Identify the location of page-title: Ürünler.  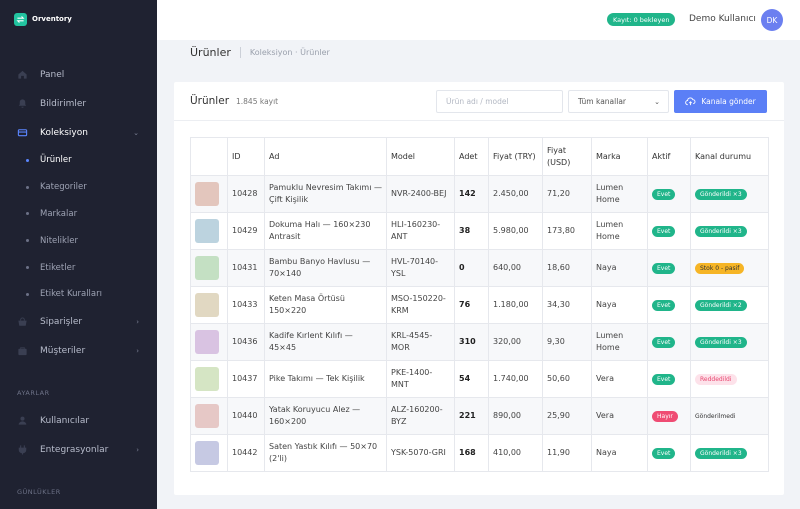
(210, 52).